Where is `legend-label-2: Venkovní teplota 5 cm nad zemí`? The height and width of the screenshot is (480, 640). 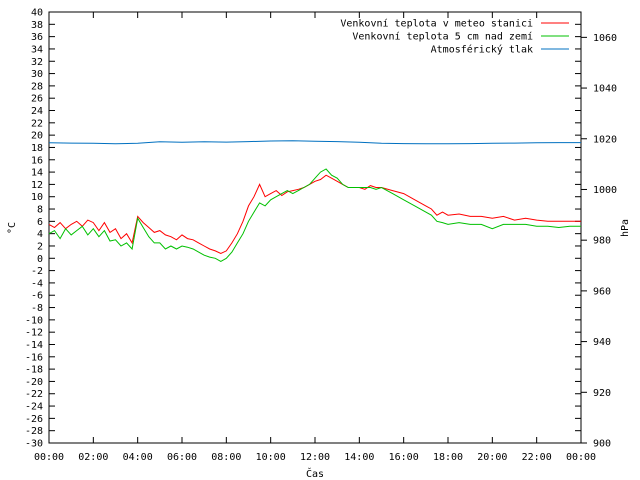
legend-label-2: Venkovní teplota 5 cm nad zemí is located at coordinates (442, 37).